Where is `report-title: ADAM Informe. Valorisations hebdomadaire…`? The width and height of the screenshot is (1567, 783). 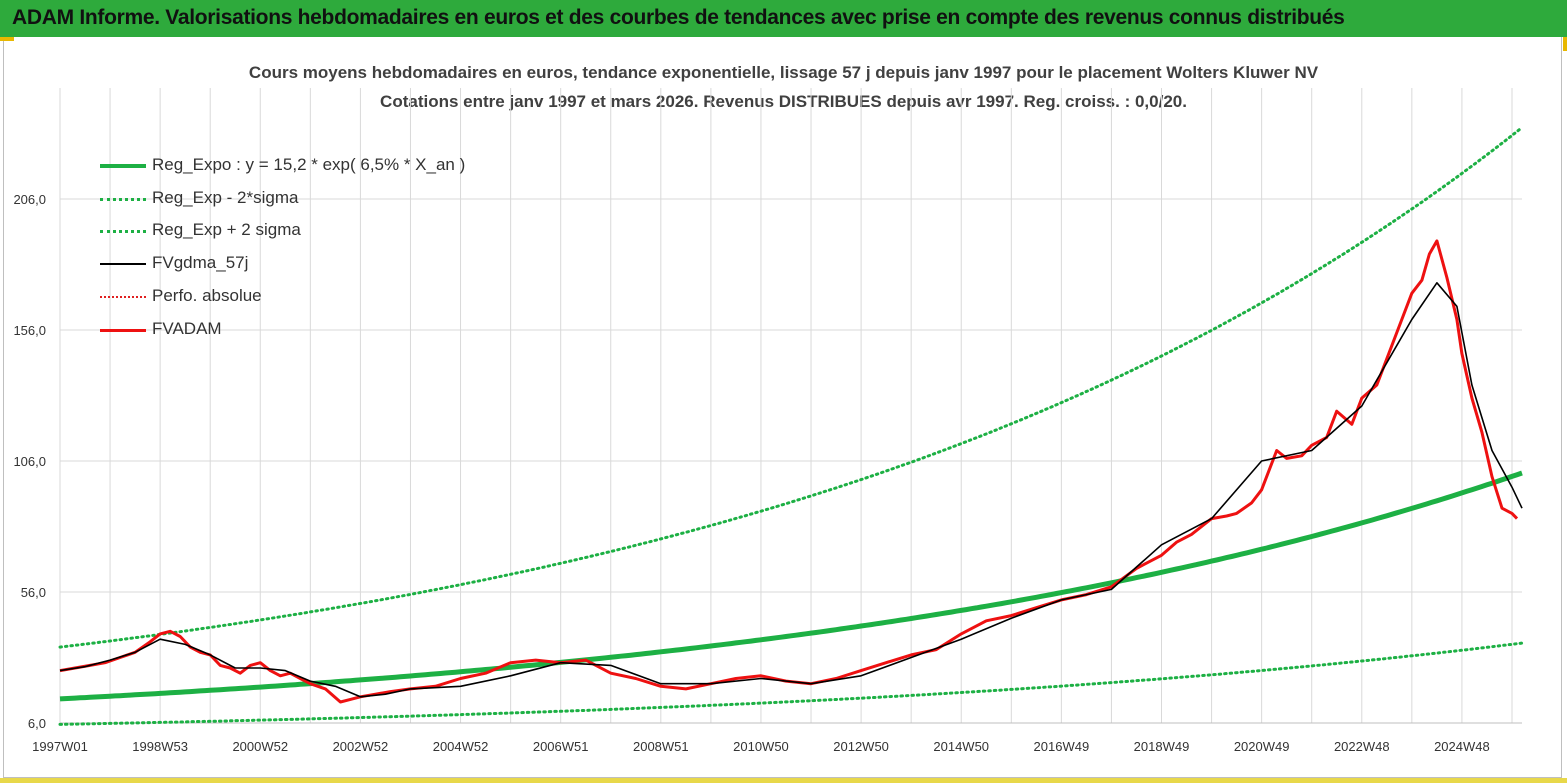
report-title: ADAM Informe. Valorisations hebdomadaire… is located at coordinates (678, 17).